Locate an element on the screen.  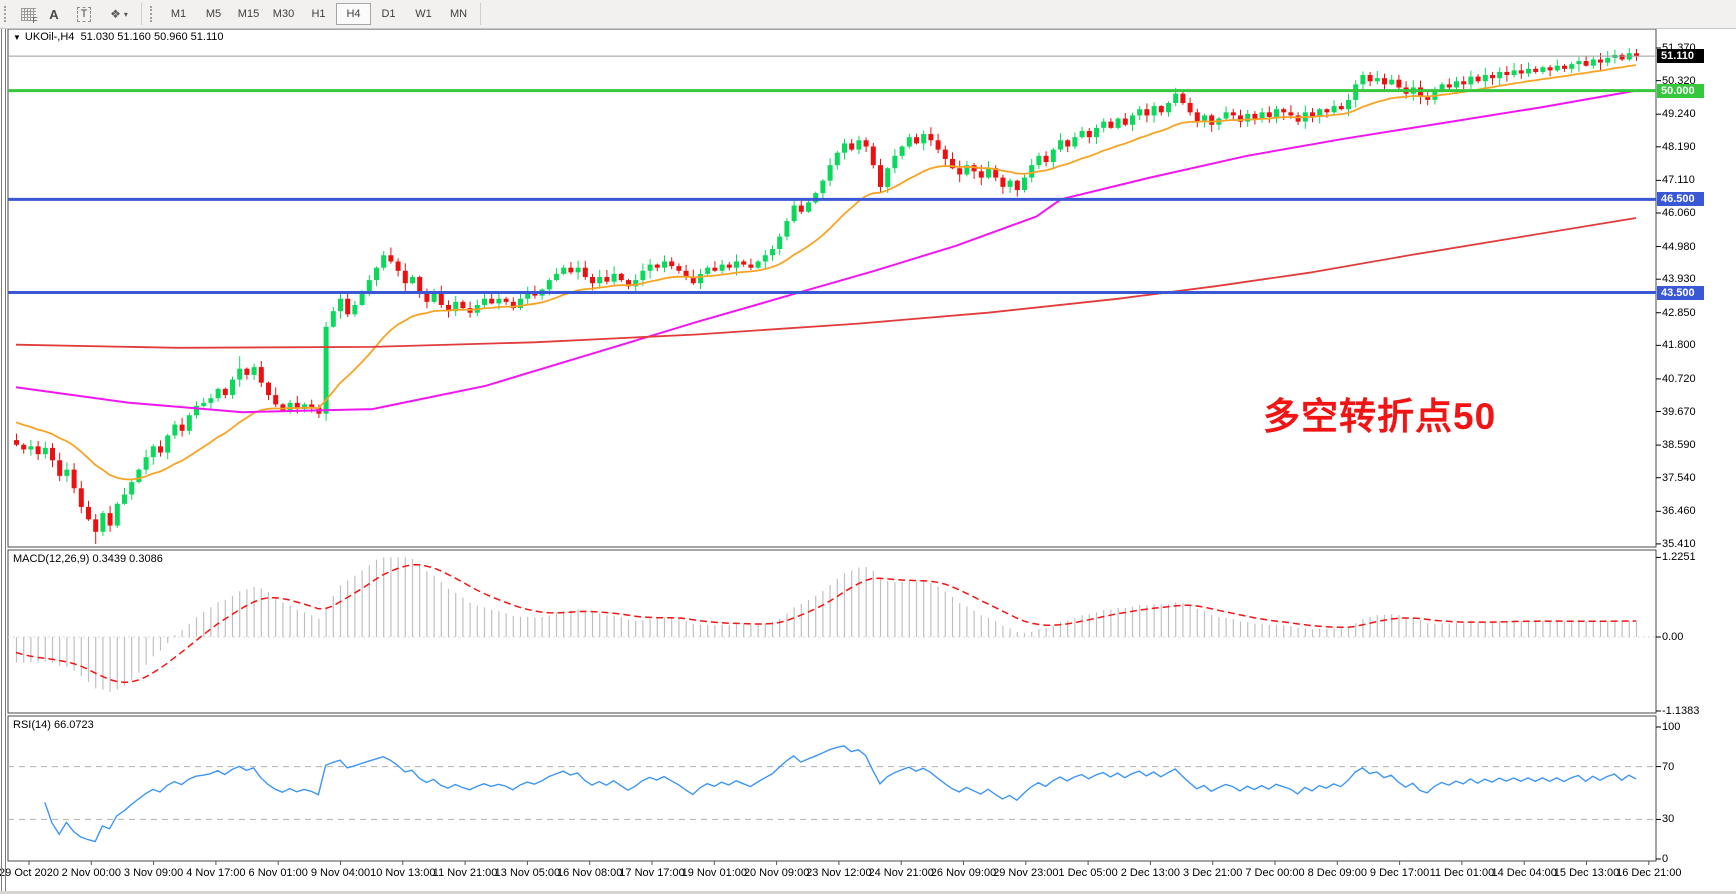
time-tick-label: 29 Oct 2020 is located at coordinates (29, 873).